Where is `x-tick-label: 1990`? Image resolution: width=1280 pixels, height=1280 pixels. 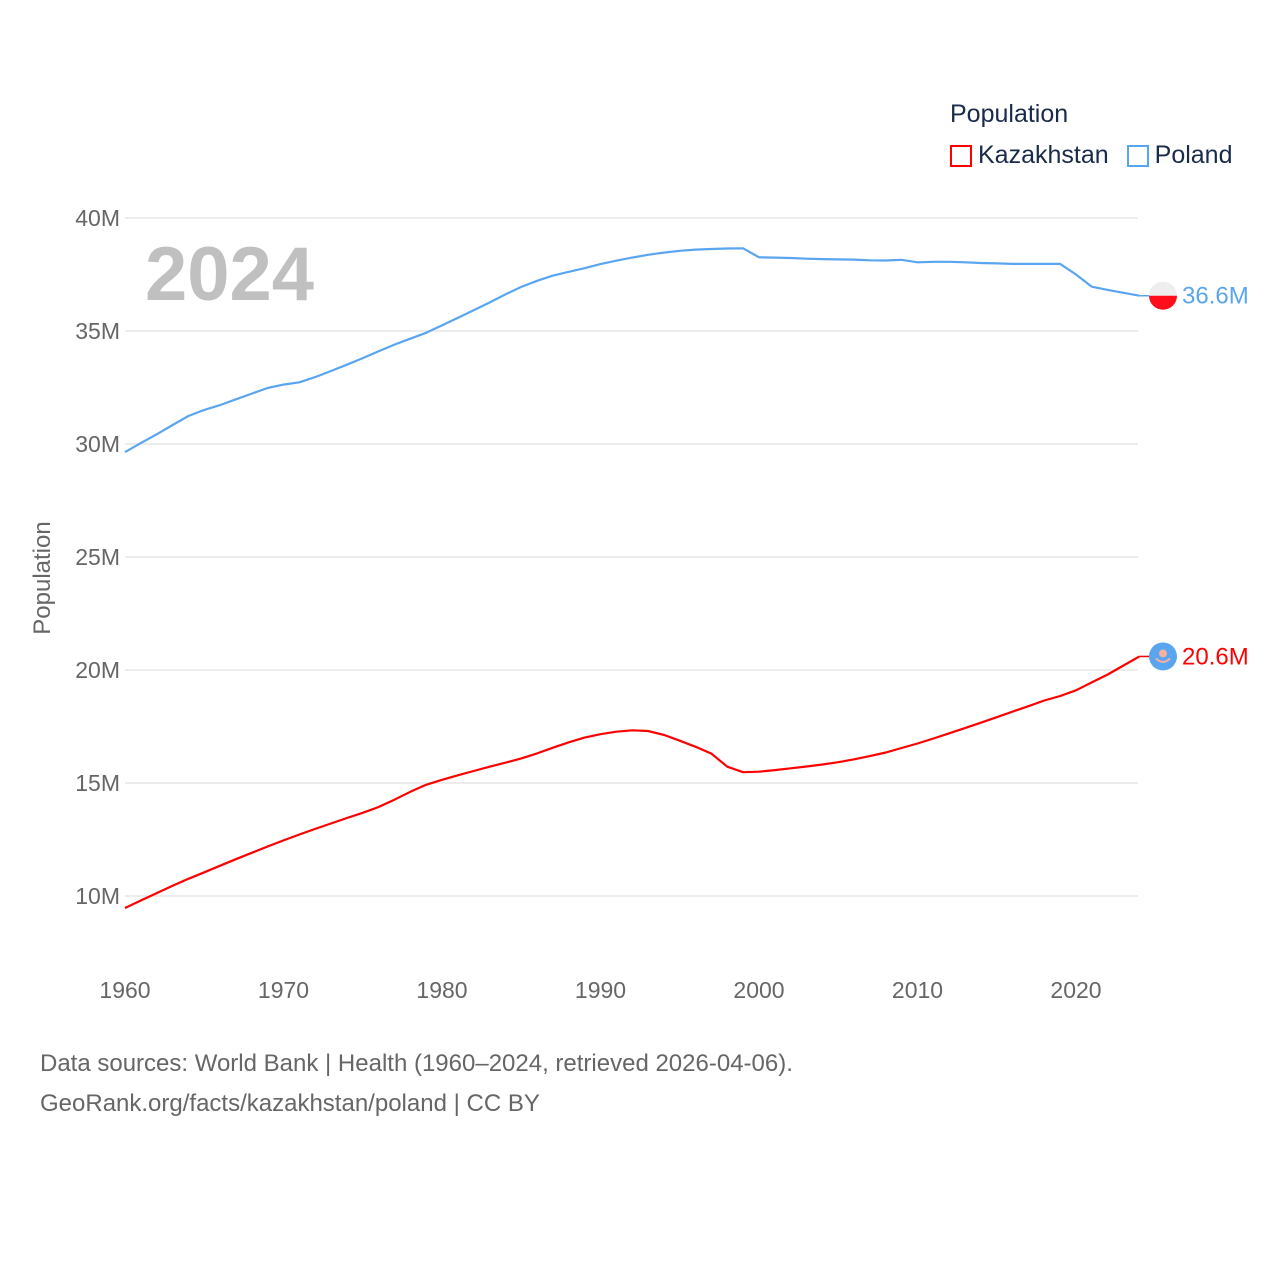
x-tick-label: 1990 is located at coordinates (600, 990).